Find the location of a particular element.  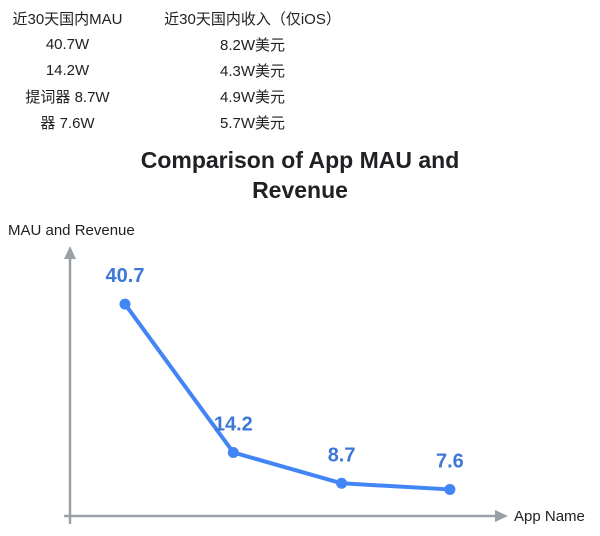

table-cell-mau: 器 7.6W is located at coordinates (67, 123).